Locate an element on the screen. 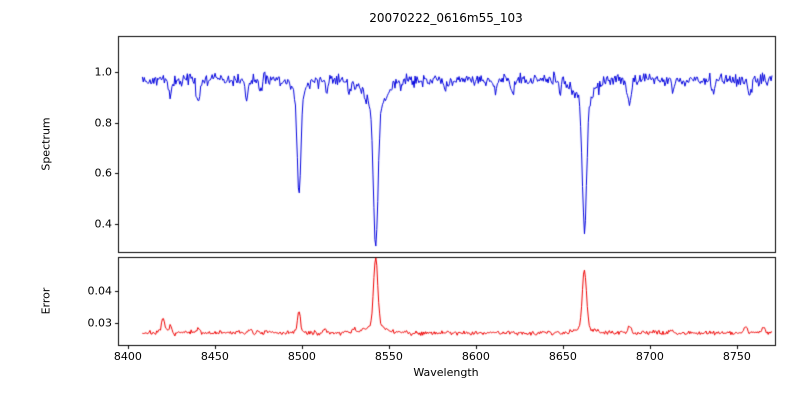 The height and width of the screenshot is (400, 800). x-tick-label: 8500 is located at coordinates (301, 356).